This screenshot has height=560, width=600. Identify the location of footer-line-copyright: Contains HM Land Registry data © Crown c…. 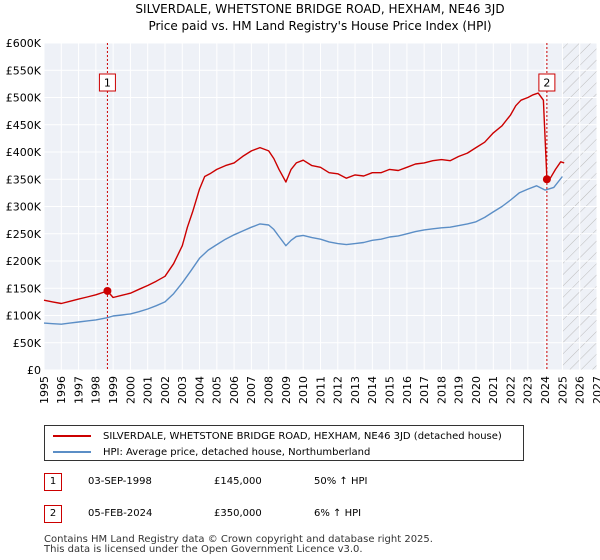
(238, 539).